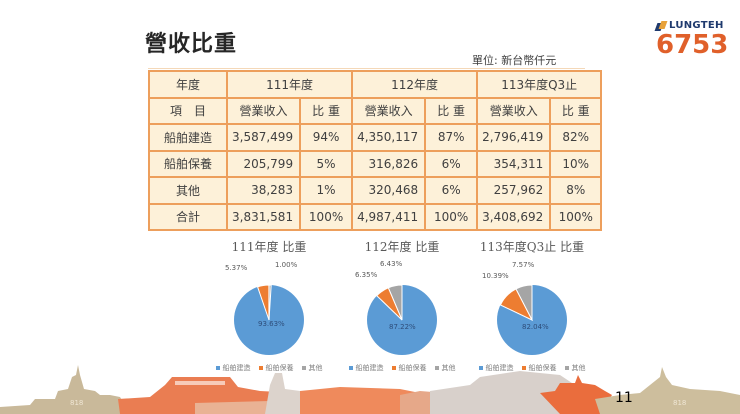  I want to click on unit-label: 單位: 新台幣仟元, so click(514, 60).